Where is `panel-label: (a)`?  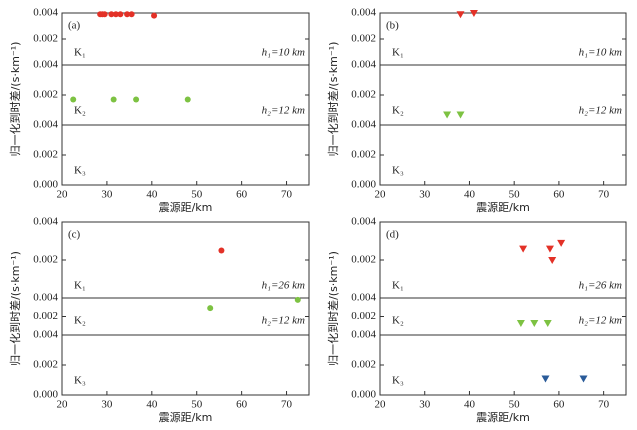
panel-label: (a) is located at coordinates (74, 26).